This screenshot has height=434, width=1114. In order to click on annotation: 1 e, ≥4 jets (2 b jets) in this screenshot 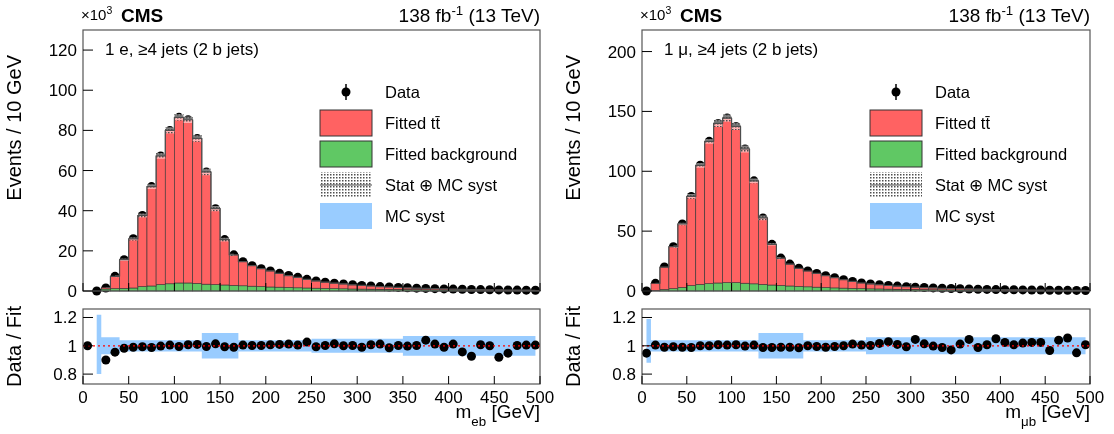, I will do `click(182, 49)`.